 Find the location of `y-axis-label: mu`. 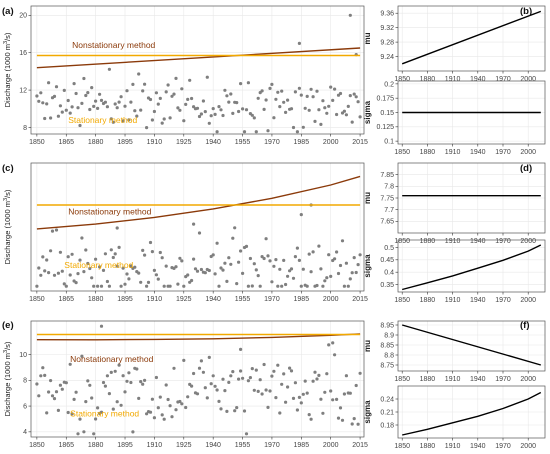

y-axis-label: mu is located at coordinates (367, 346).